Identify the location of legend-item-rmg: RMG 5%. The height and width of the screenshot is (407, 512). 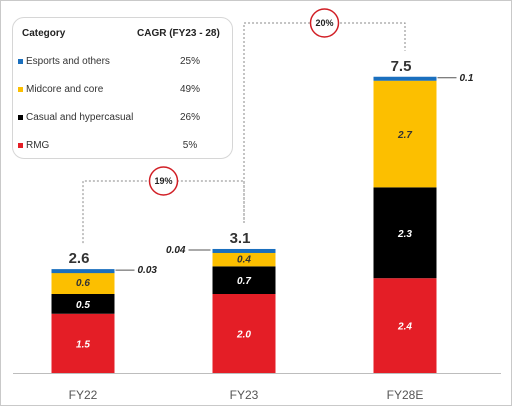
(122, 147).